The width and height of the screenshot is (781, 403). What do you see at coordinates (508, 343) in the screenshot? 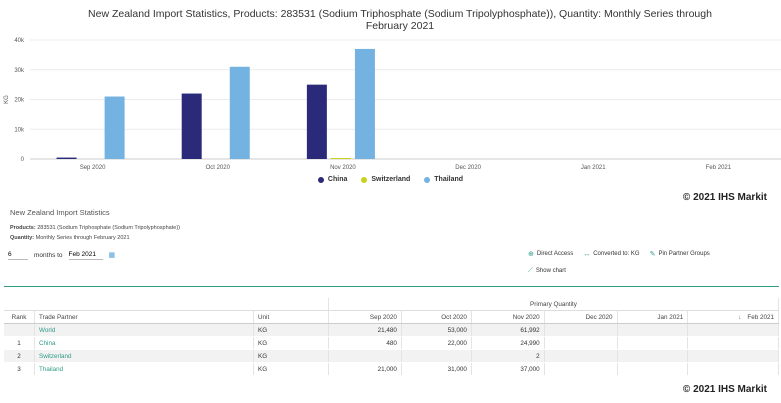
I see `cell-value: 24,990` at bounding box center [508, 343].